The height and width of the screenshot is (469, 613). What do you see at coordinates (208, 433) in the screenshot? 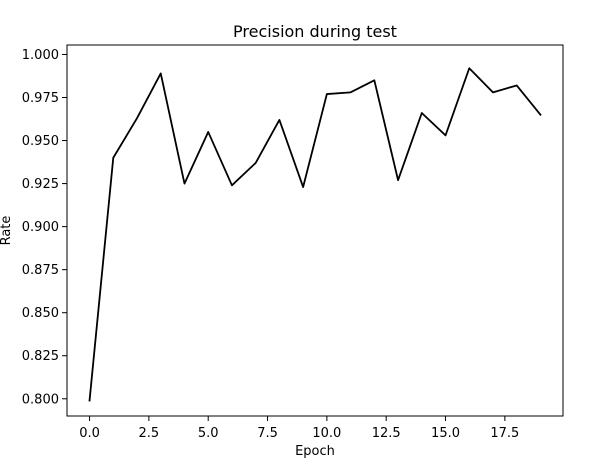
I see `x-tick-label: 5.0` at bounding box center [208, 433].